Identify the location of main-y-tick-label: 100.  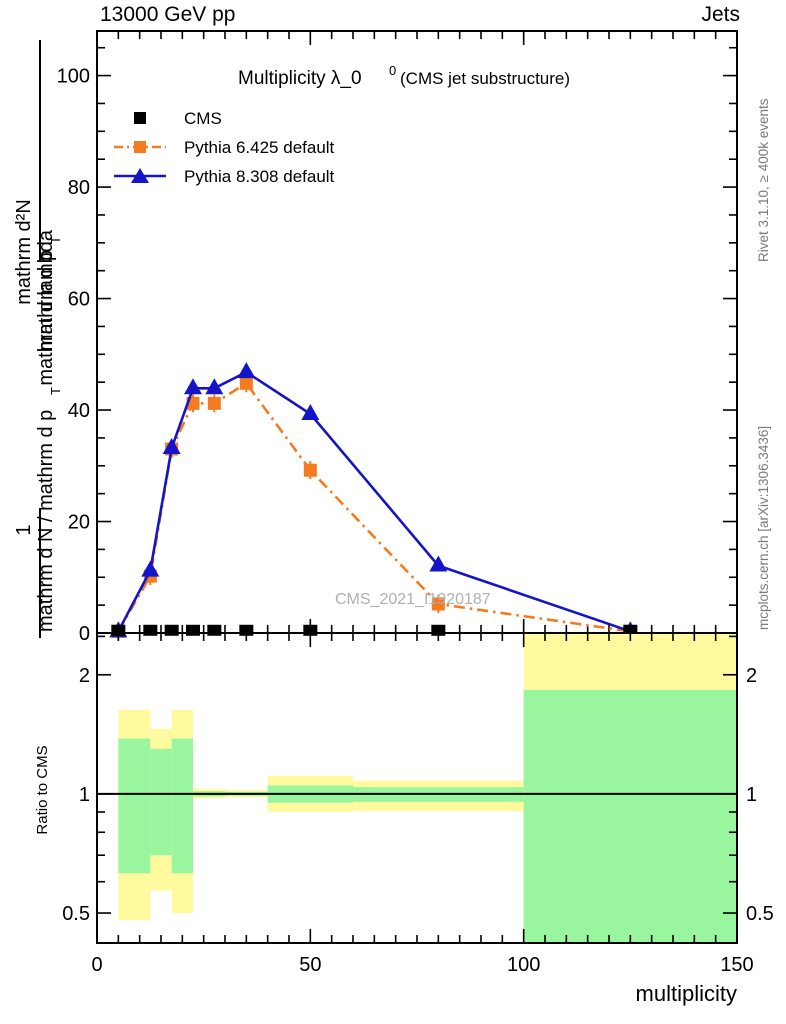
(73, 77).